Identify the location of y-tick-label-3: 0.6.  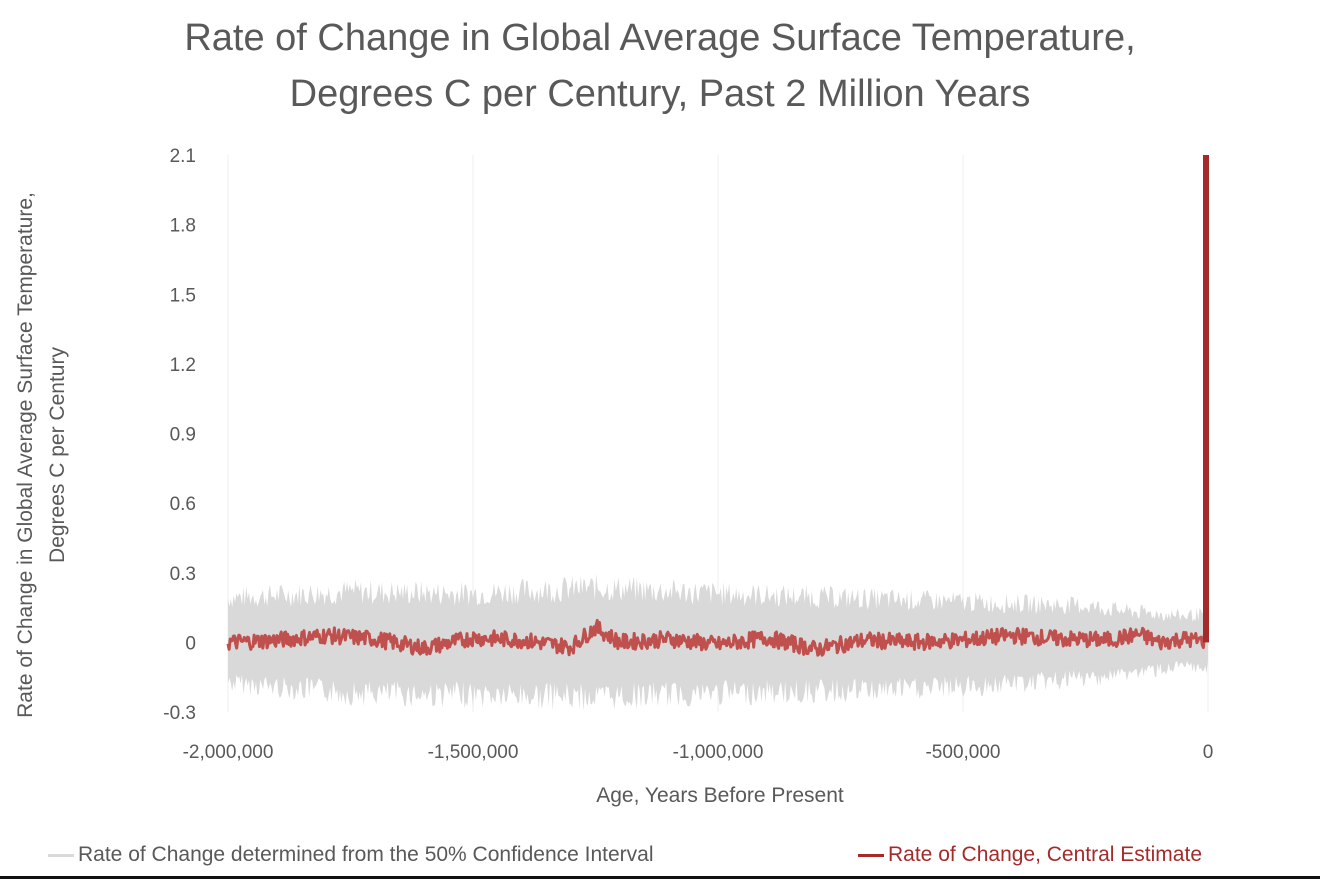
(183, 504).